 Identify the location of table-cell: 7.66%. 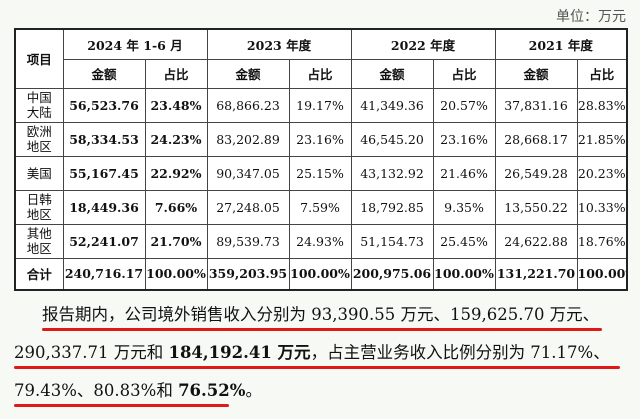
(176, 207).